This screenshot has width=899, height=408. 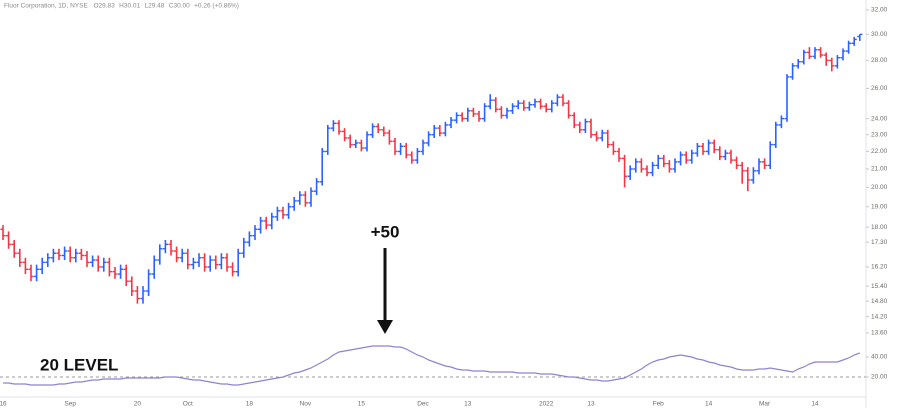 I want to click on y-tick-label: 26.00, so click(x=879, y=88).